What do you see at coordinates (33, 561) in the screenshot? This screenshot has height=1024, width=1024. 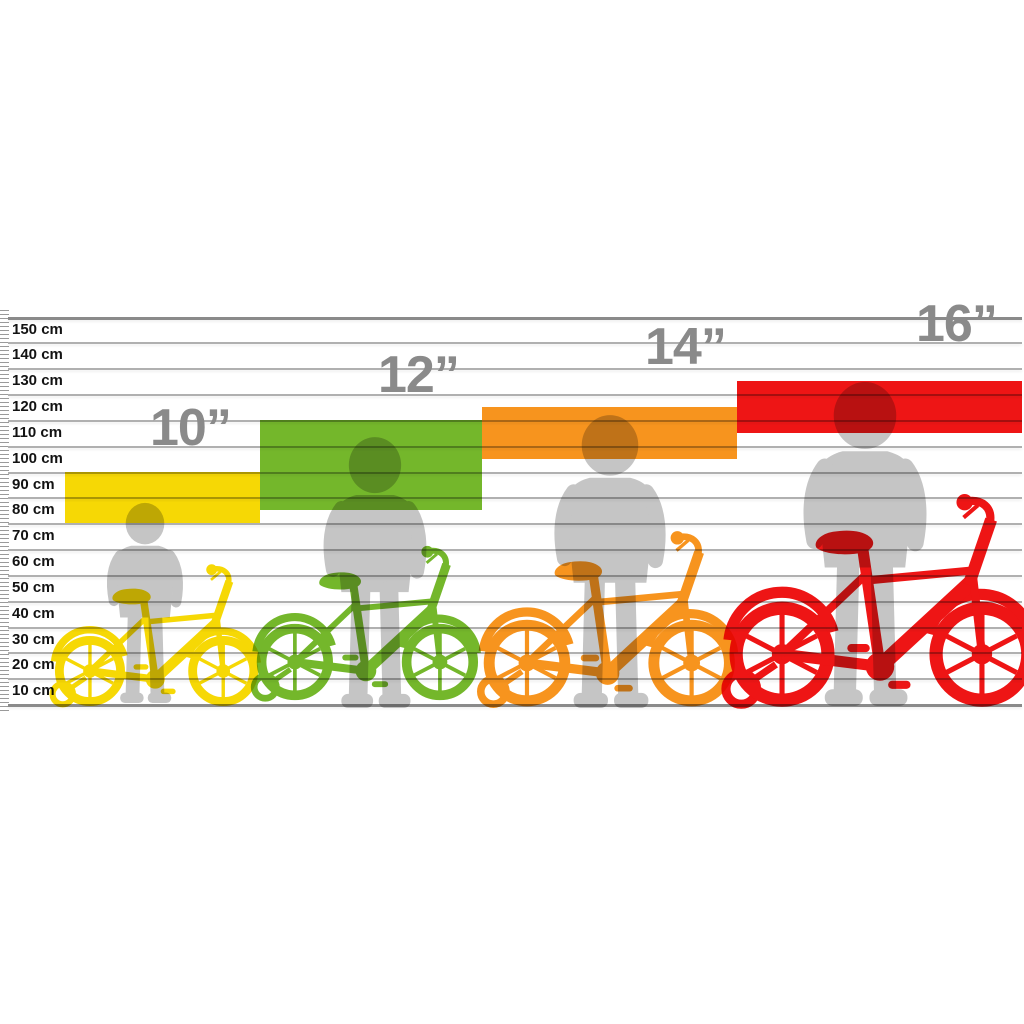 I see `ruler-tick-label: 60 cm` at bounding box center [33, 561].